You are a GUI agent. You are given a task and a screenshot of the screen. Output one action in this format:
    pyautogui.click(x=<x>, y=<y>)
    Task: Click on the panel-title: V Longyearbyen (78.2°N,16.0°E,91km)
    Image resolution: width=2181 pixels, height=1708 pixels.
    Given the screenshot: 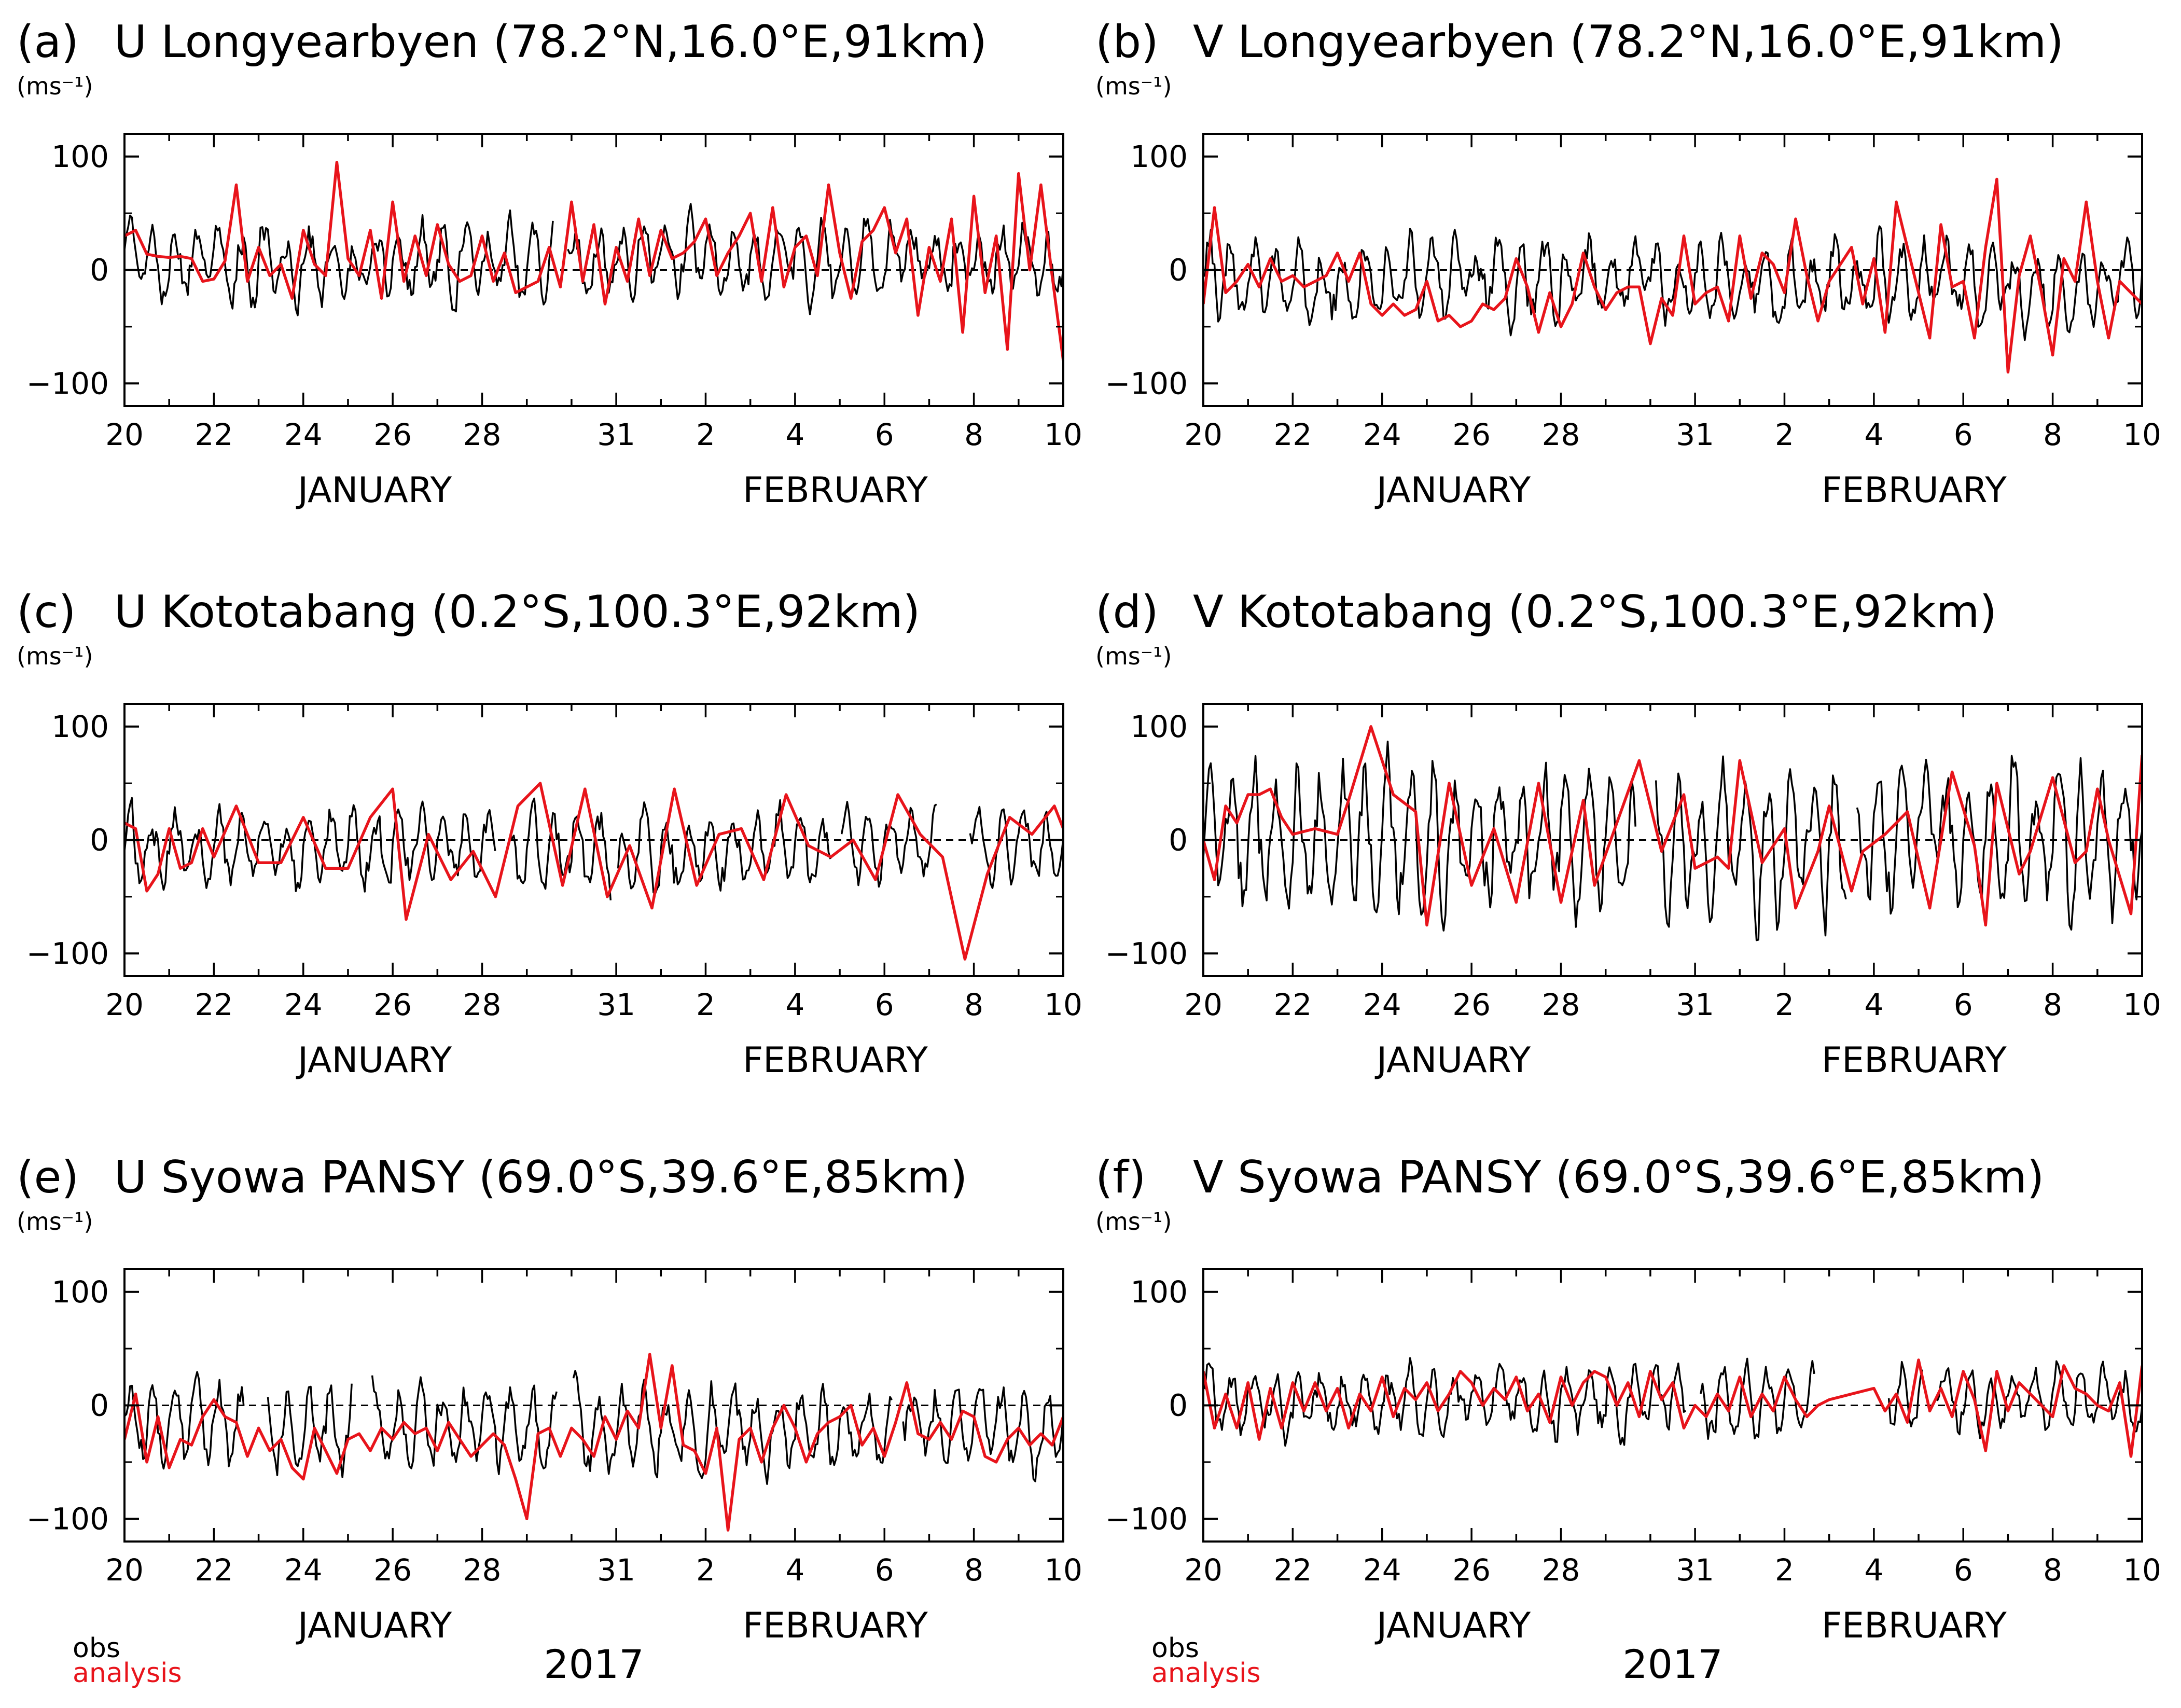 What is the action you would take?
    pyautogui.click(x=1628, y=42)
    